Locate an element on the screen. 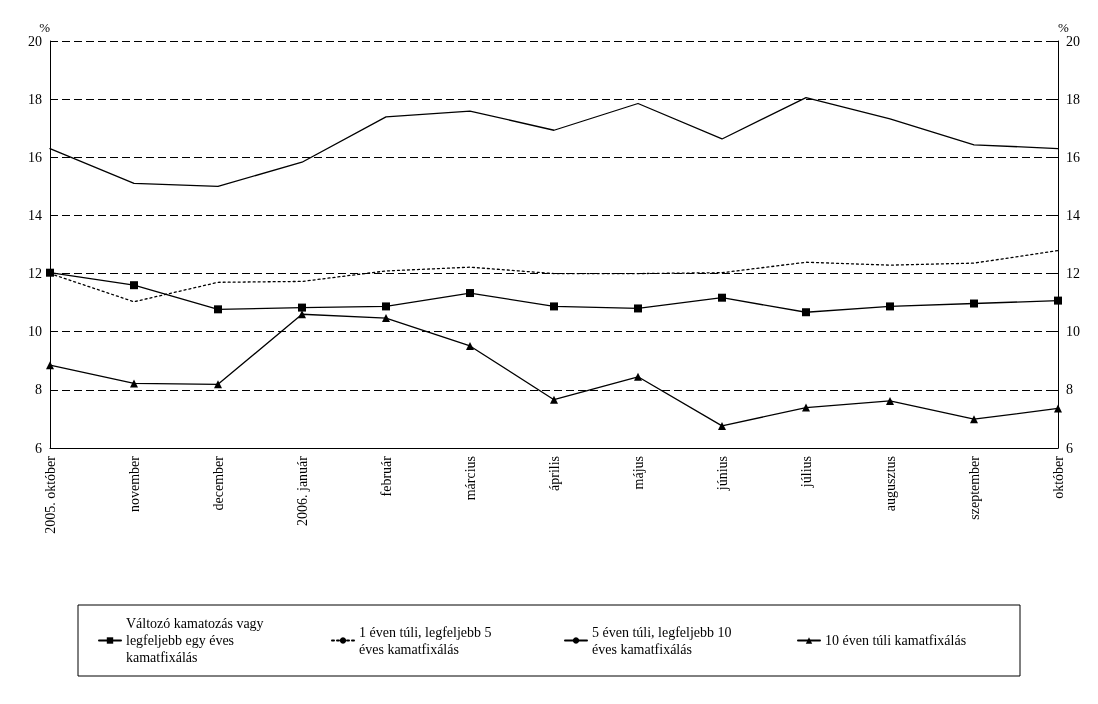 The image size is (1098, 704). x-tick-label: október is located at coordinates (1058, 477).